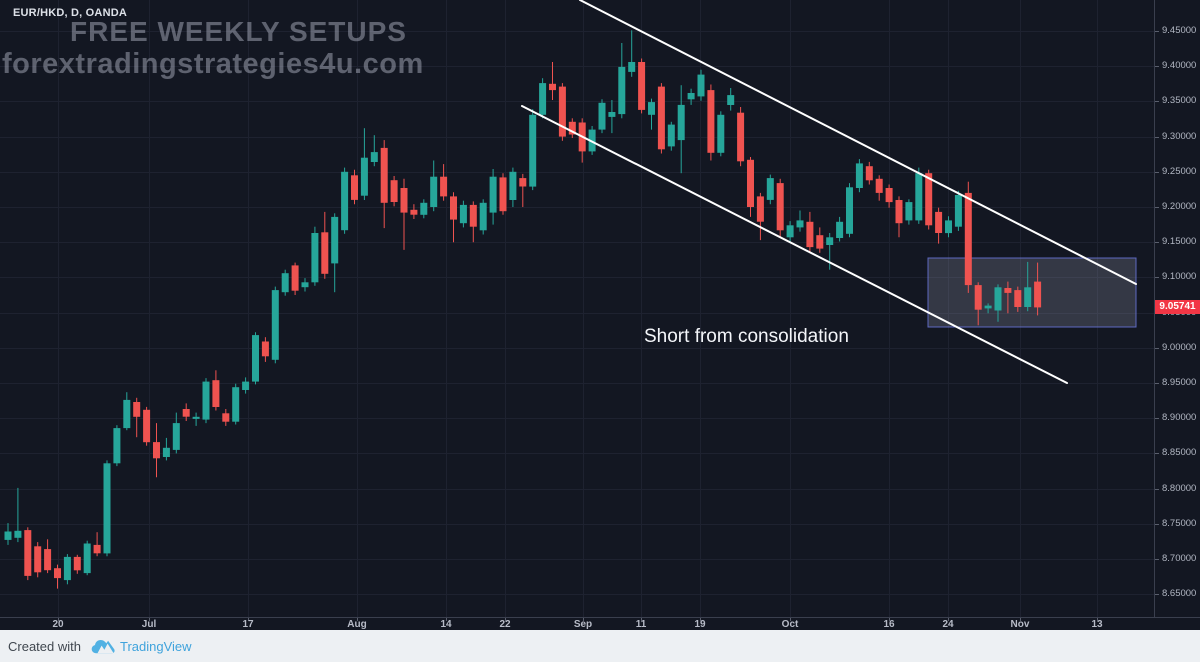  I want to click on current-price-label: 9.05741, so click(1177, 307).